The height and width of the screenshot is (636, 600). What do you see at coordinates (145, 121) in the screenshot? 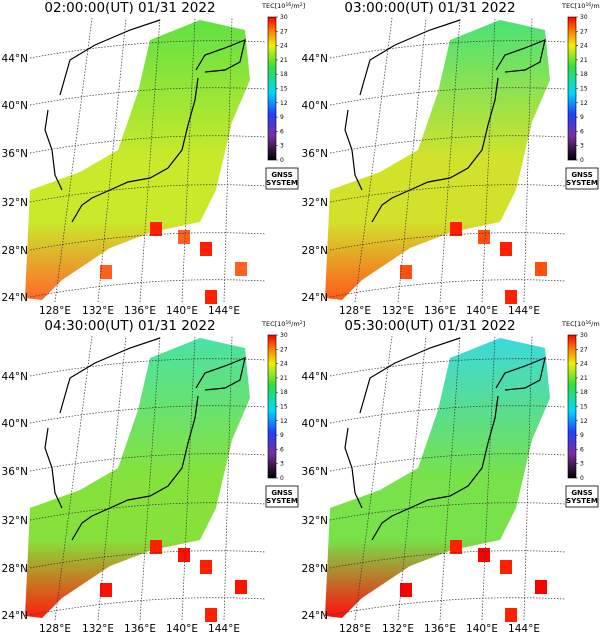
I see `coastline` at bounding box center [145, 121].